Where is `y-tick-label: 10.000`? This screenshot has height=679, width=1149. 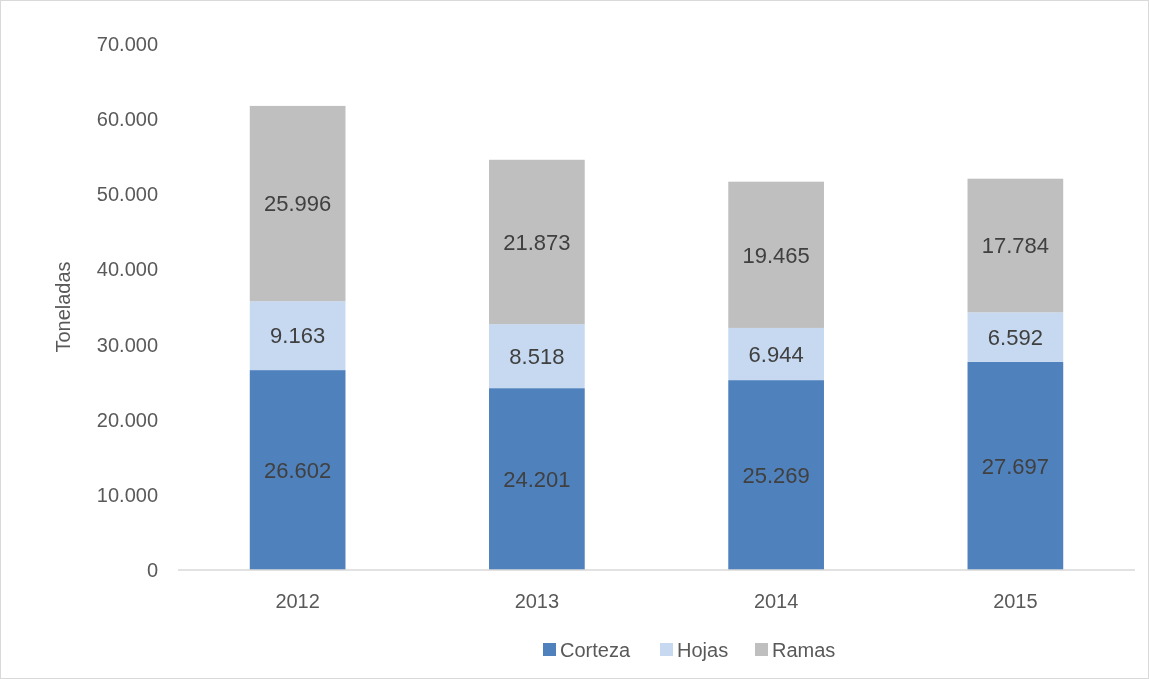
y-tick-label: 10.000 is located at coordinates (127, 494).